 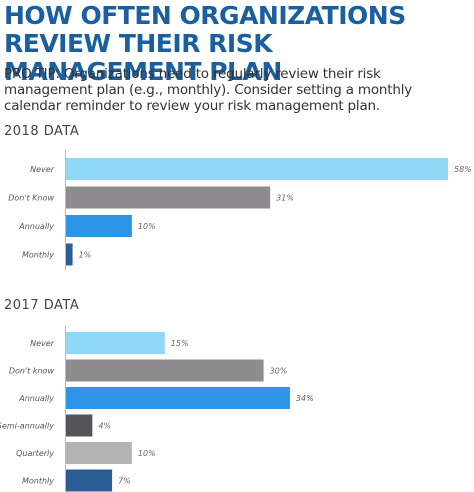 What do you see at coordinates (79, 425) in the screenshot?
I see `bar-semi-annually` at bounding box center [79, 425].